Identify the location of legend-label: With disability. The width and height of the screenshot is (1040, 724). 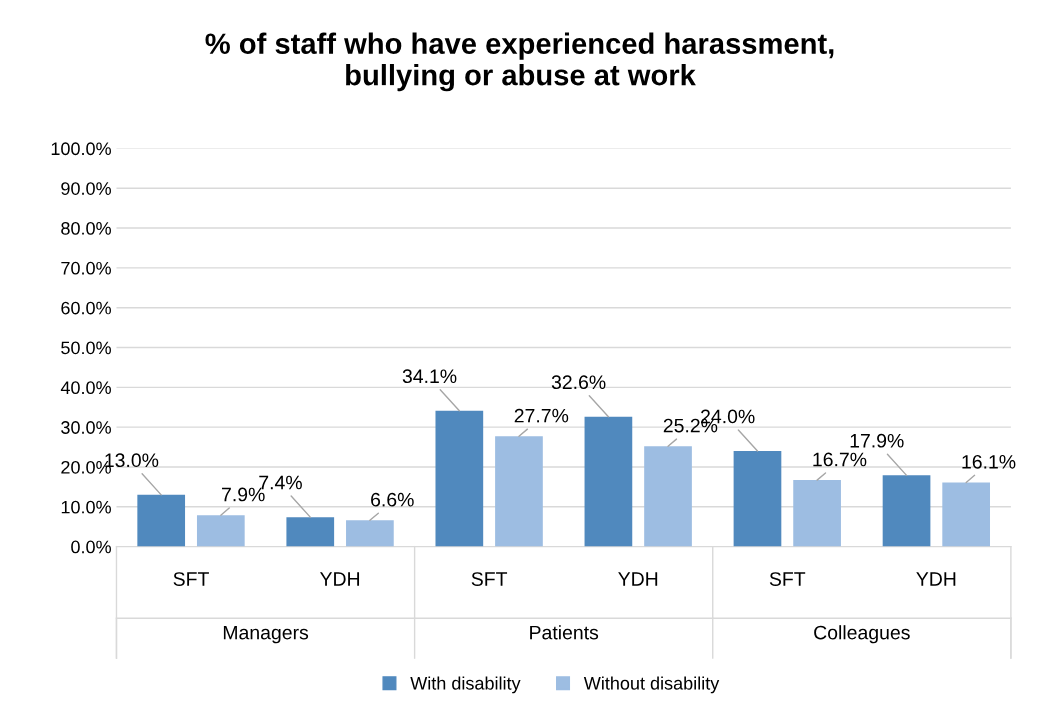
(465, 685).